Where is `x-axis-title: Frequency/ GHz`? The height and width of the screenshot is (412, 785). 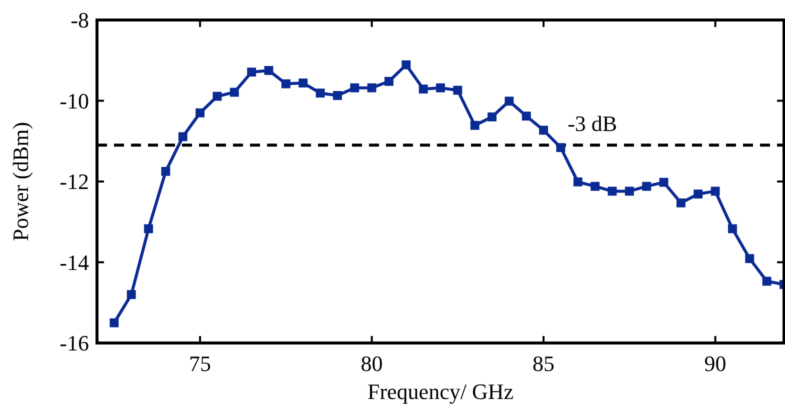 x-axis-title: Frequency/ GHz is located at coordinates (440, 391).